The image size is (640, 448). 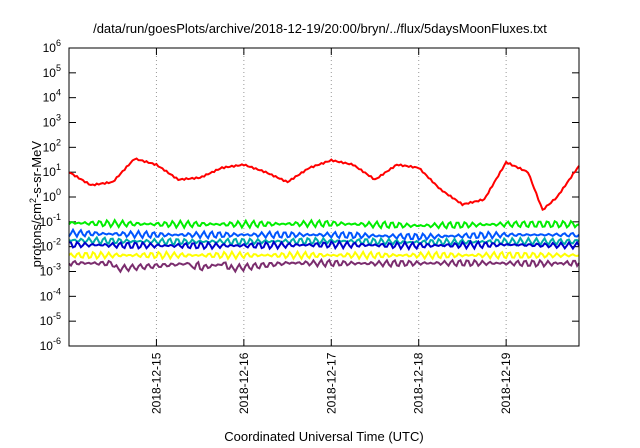 I want to click on x-axis-label: Coordinated Universal Time (UTC), so click(x=324, y=436).